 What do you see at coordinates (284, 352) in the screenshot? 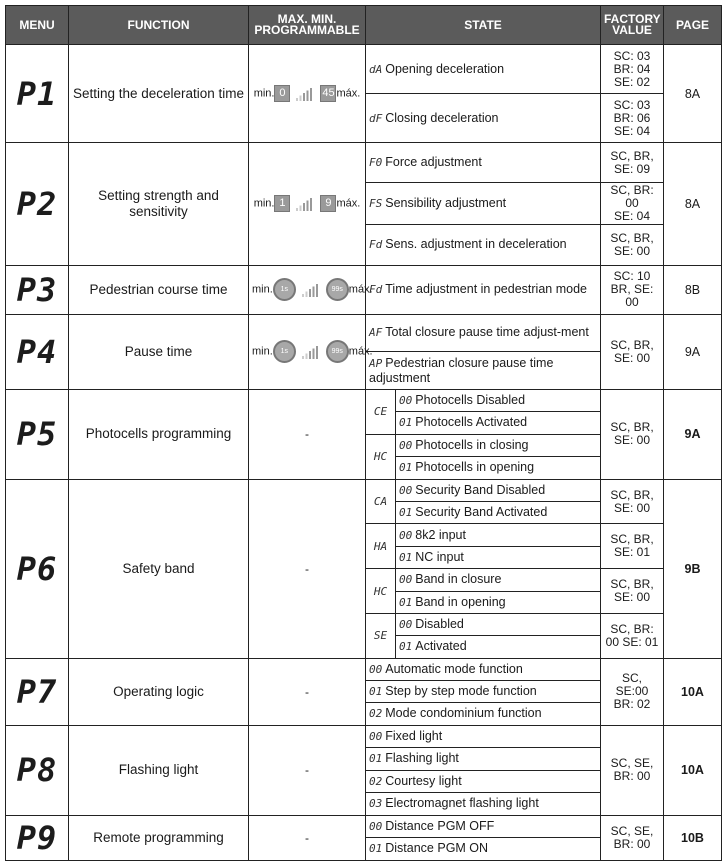
I see `stopwatch-min-icon: 1s` at bounding box center [284, 352].